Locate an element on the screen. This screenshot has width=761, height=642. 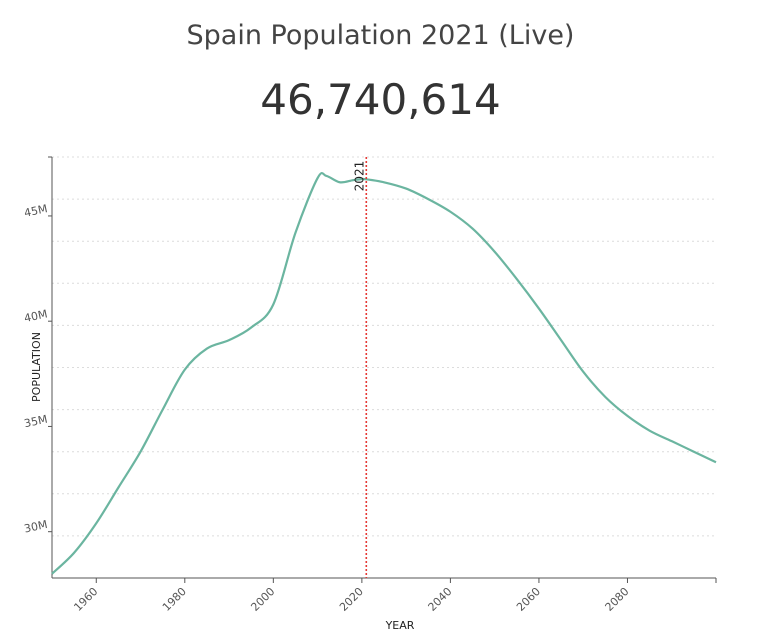
page-title: Spain Population 2021 (Live) is located at coordinates (380, 35).